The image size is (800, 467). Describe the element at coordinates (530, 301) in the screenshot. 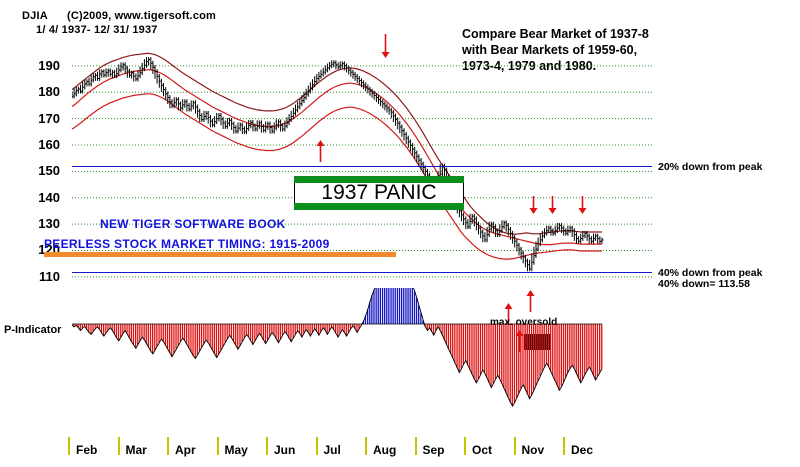

I see `signal-arrow-b17a` at that location.